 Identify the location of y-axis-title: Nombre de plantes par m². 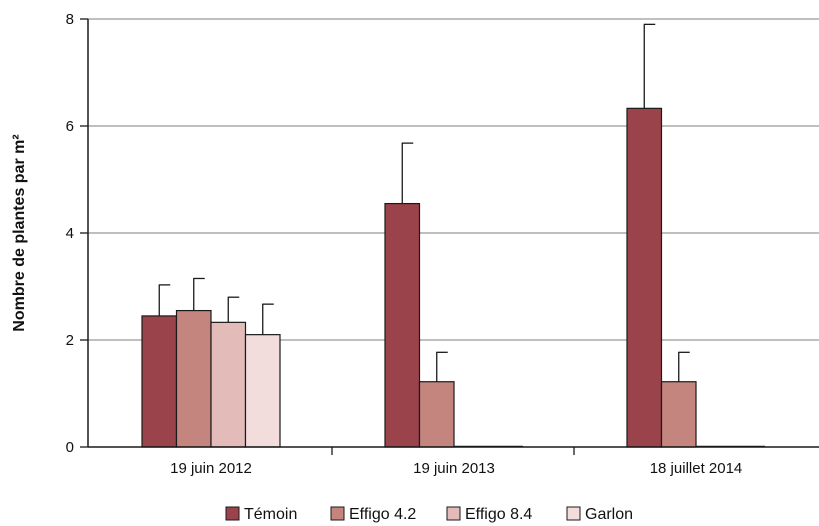
(19, 232).